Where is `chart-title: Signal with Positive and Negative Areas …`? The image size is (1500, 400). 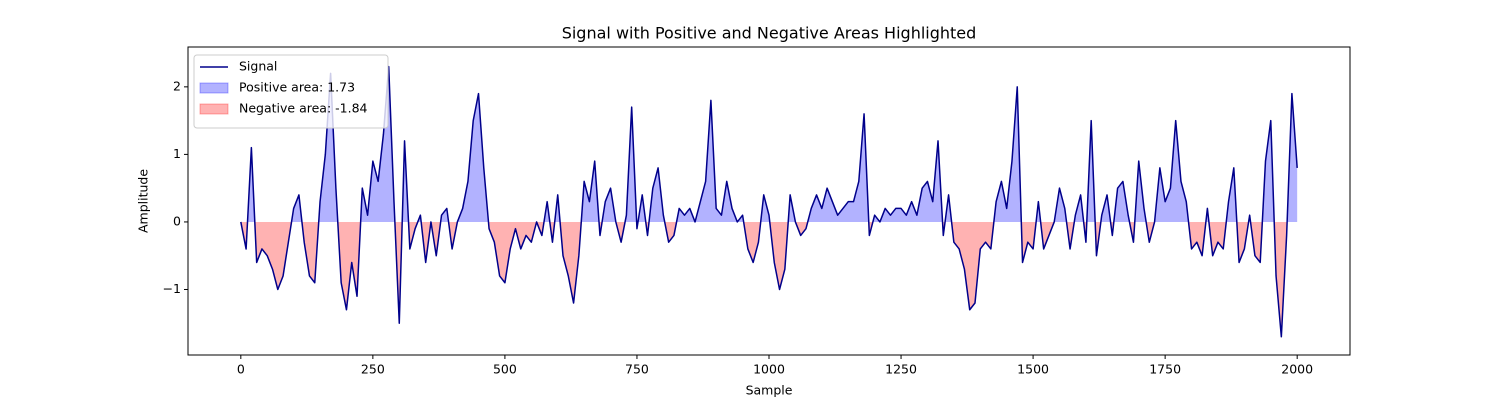 chart-title: Signal with Positive and Negative Areas … is located at coordinates (769, 33).